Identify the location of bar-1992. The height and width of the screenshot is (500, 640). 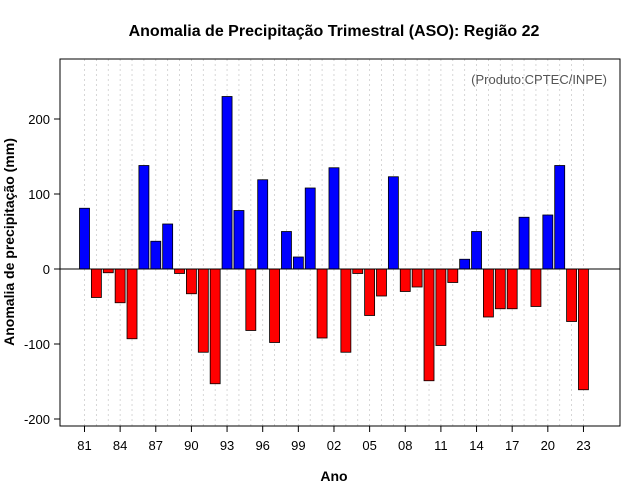
(215, 326).